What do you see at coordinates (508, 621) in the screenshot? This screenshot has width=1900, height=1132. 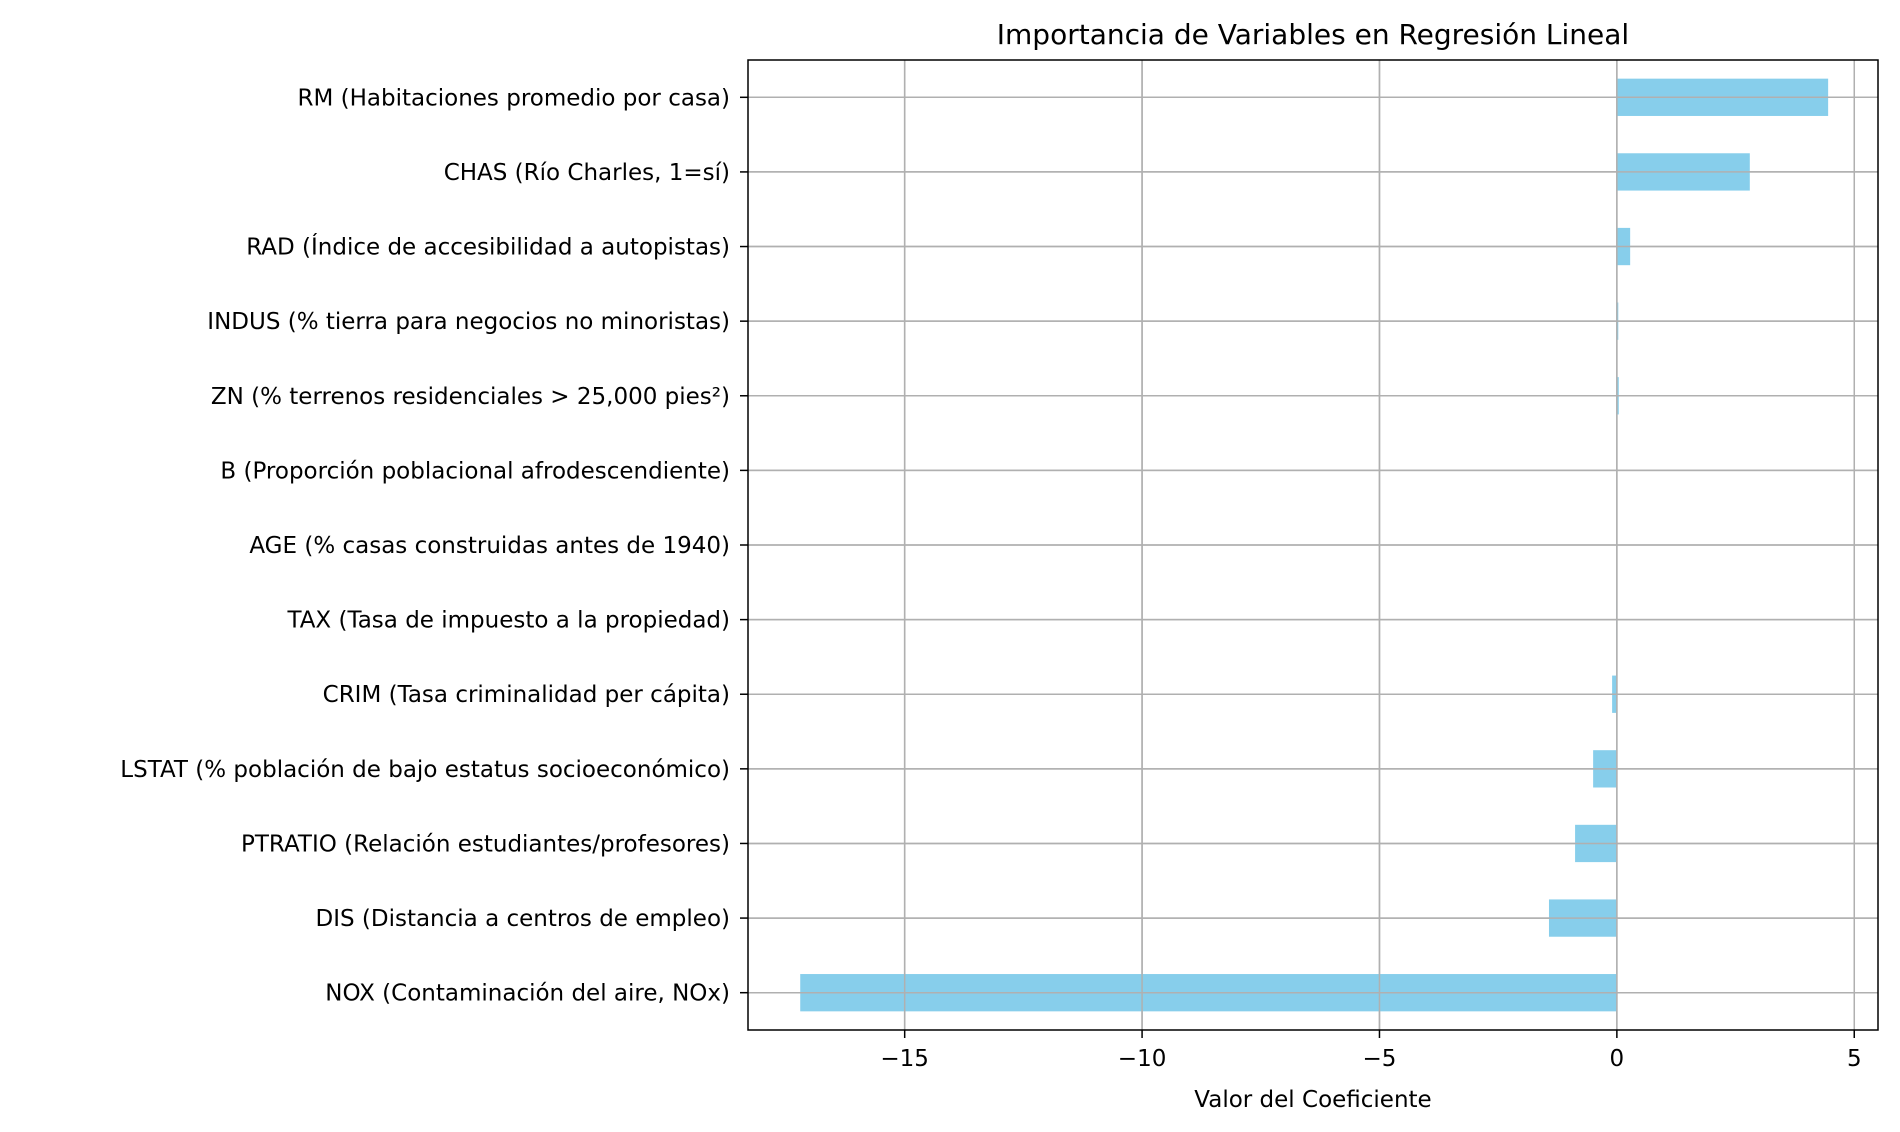 I see `y-tick-label: TAX (Tasa de impuesto a la propiedad)` at bounding box center [508, 621].